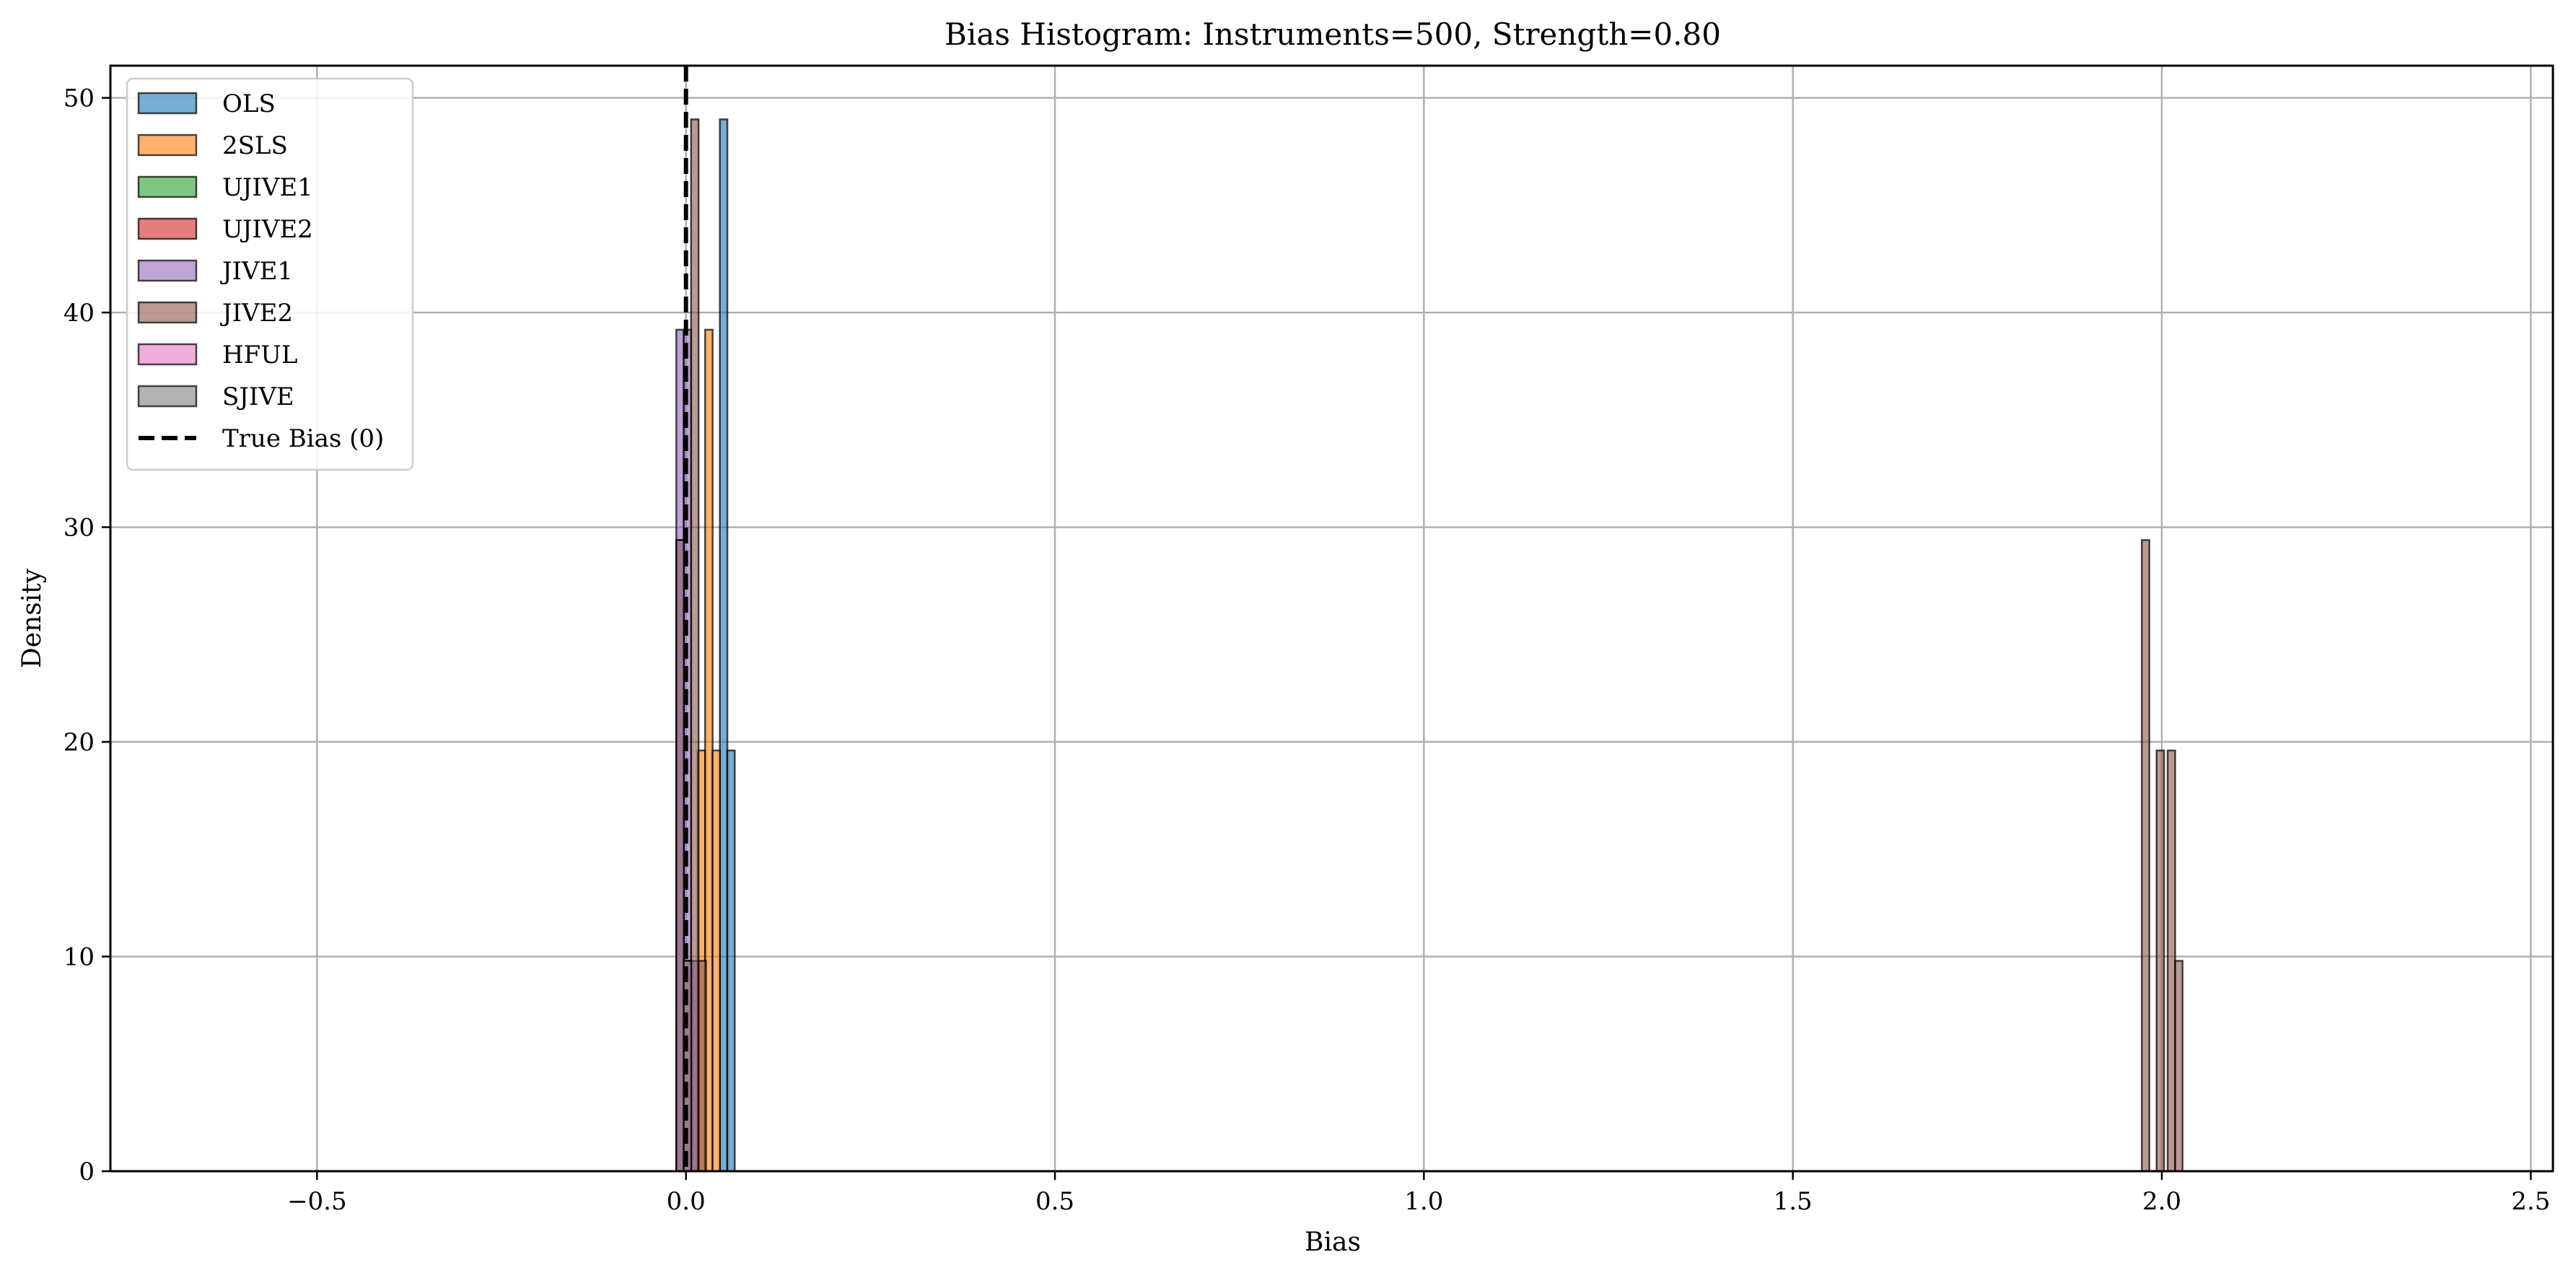  I want to click on y-tick-label: 40, so click(79, 313).